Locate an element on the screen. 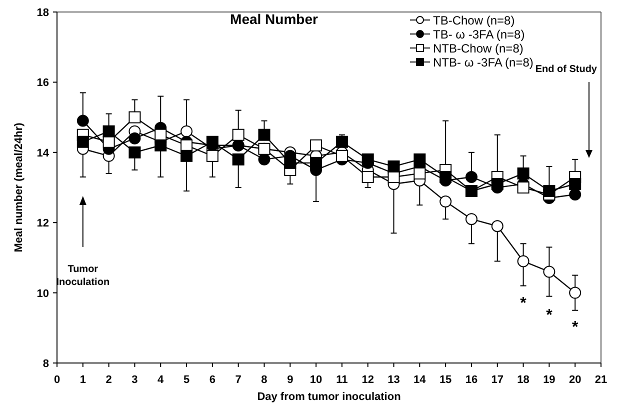 The height and width of the screenshot is (406, 635). annotation: End of Study is located at coordinates (566, 69).